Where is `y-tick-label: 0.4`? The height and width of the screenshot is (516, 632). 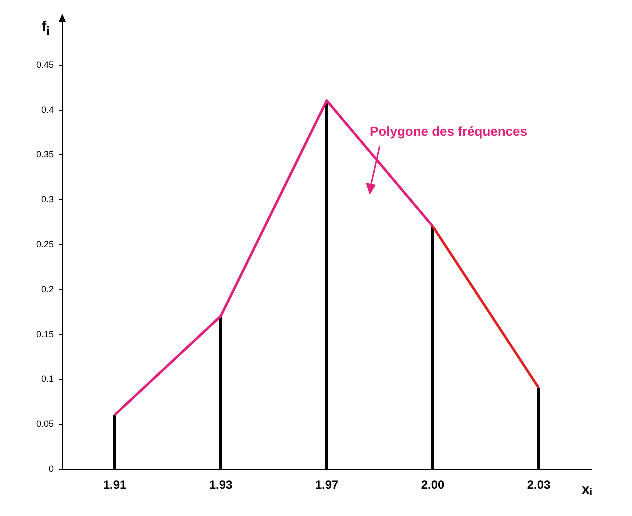
y-tick-label: 0.4 is located at coordinates (47, 109).